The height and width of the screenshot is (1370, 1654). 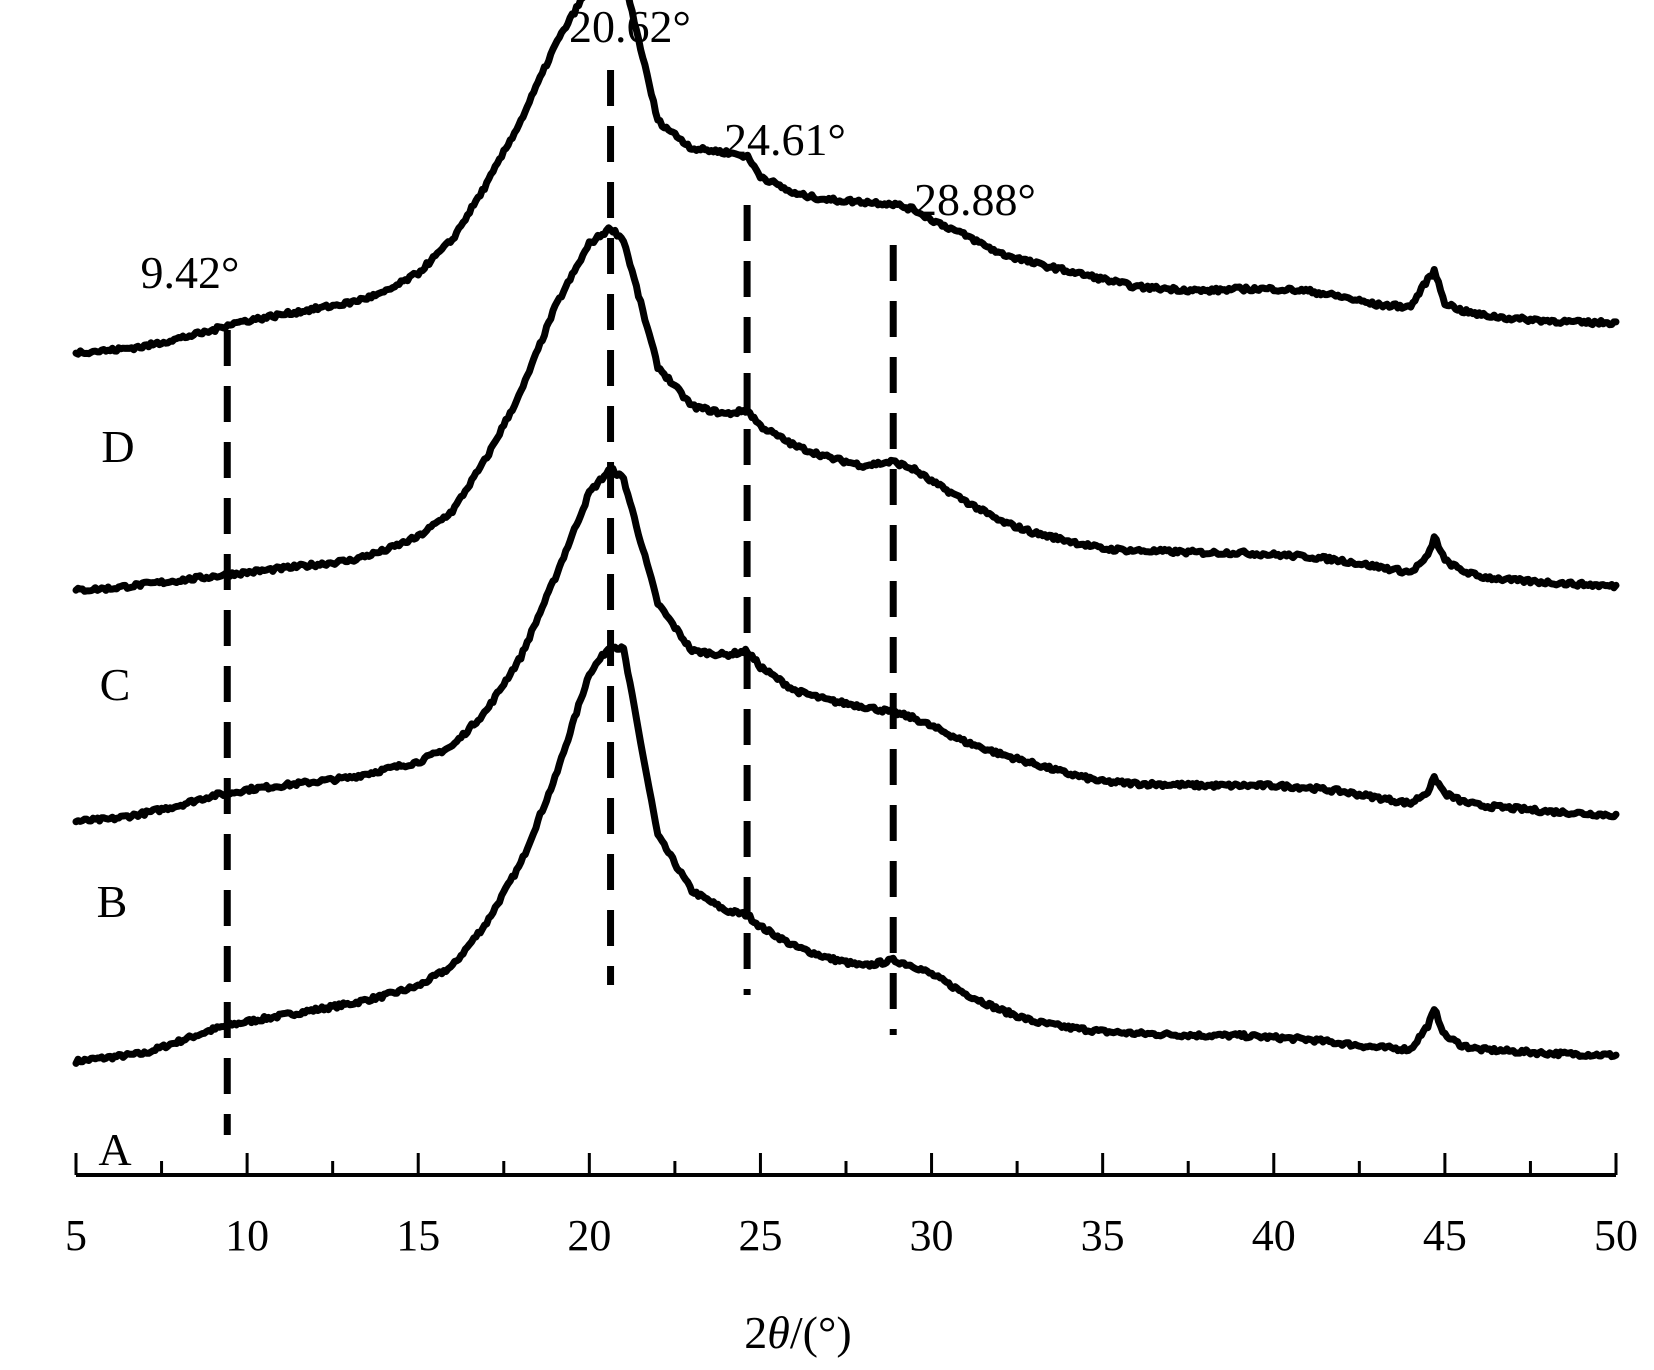 I want to click on x-tick-label: 35, so click(x=1103, y=1235).